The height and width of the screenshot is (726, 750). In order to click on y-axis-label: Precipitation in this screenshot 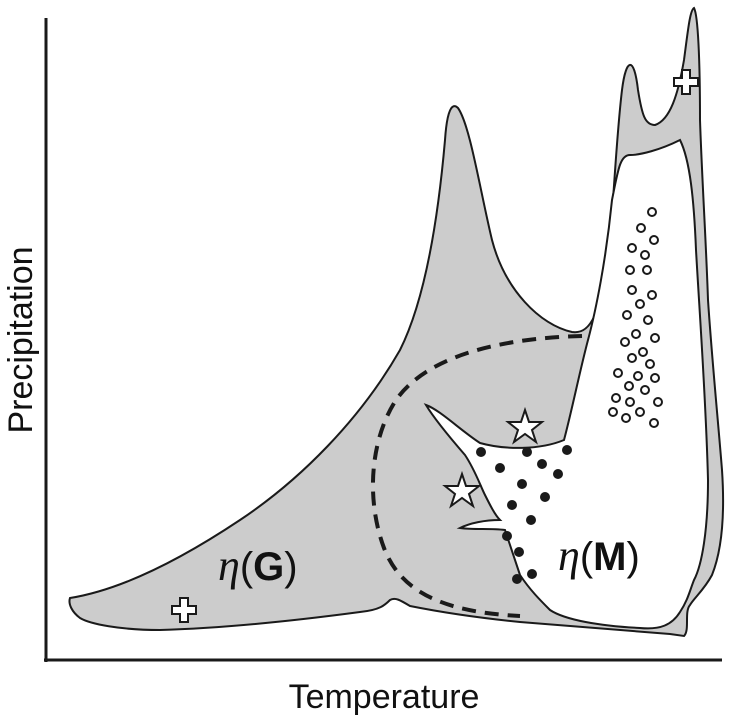, I will do `click(21, 339)`.